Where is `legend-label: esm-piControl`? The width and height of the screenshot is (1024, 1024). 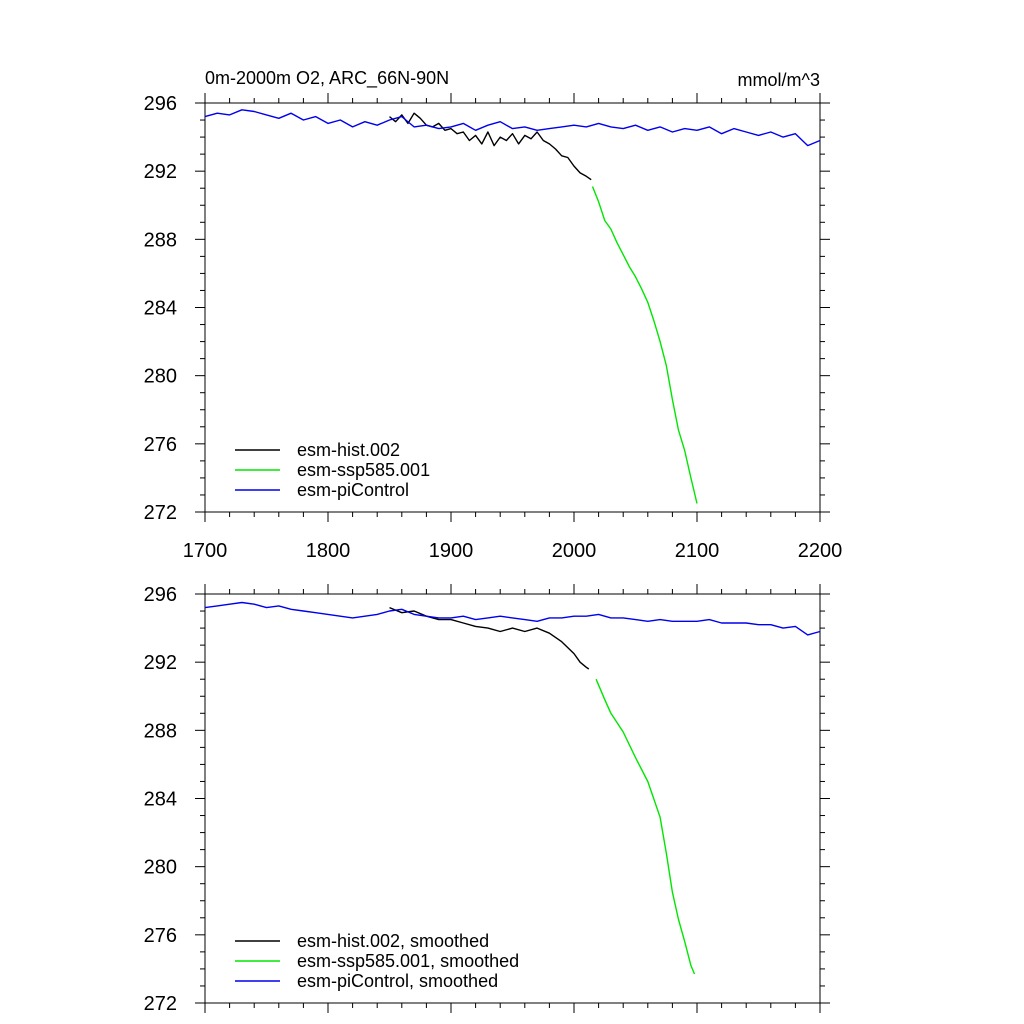
legend-label: esm-piControl is located at coordinates (353, 490).